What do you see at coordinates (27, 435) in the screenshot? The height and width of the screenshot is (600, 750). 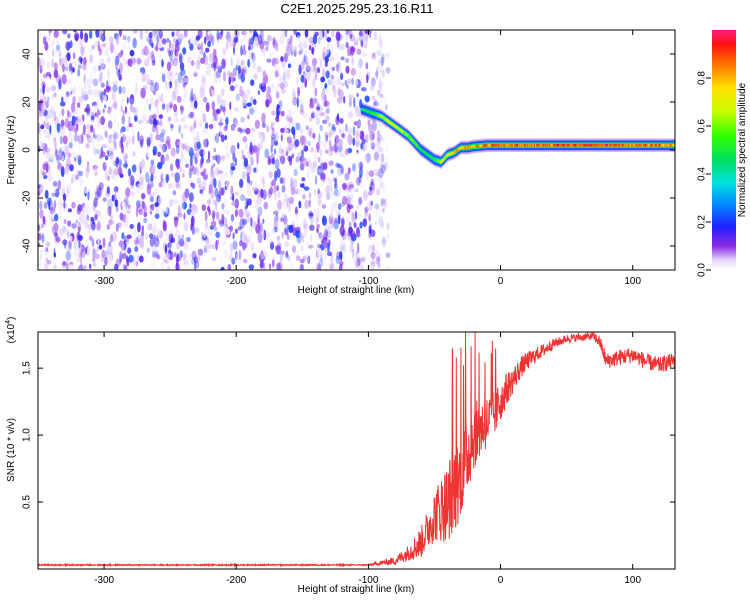 I see `y-tick-label: 1.0` at bounding box center [27, 435].